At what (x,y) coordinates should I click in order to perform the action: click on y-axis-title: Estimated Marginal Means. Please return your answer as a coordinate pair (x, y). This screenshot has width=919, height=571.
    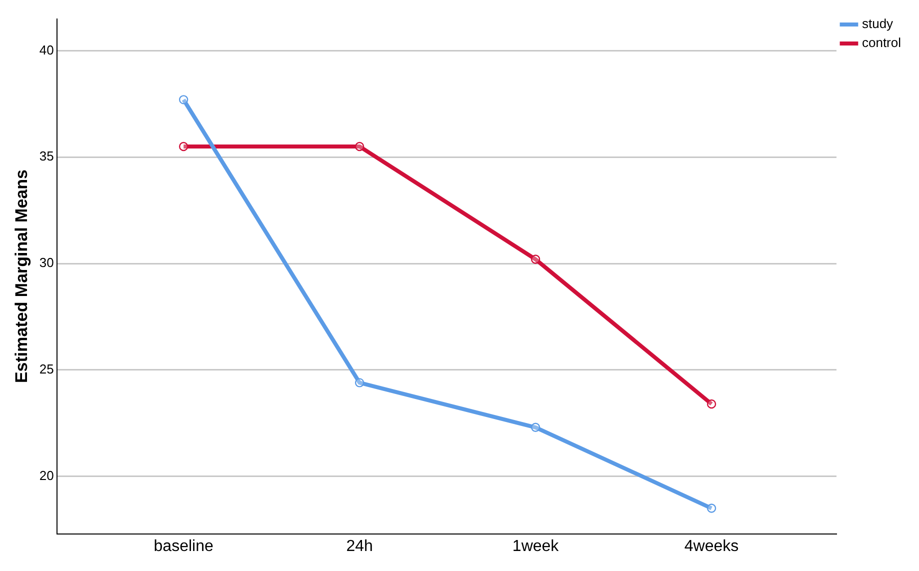
    Looking at the image, I should click on (21, 277).